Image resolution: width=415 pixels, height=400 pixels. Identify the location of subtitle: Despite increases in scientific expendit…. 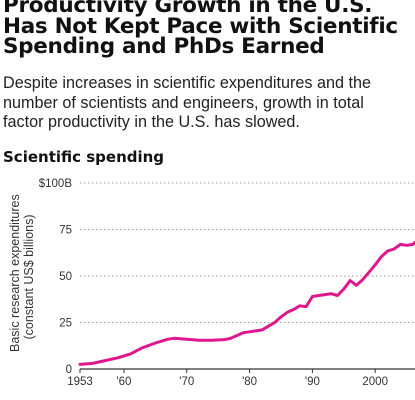
(209, 103).